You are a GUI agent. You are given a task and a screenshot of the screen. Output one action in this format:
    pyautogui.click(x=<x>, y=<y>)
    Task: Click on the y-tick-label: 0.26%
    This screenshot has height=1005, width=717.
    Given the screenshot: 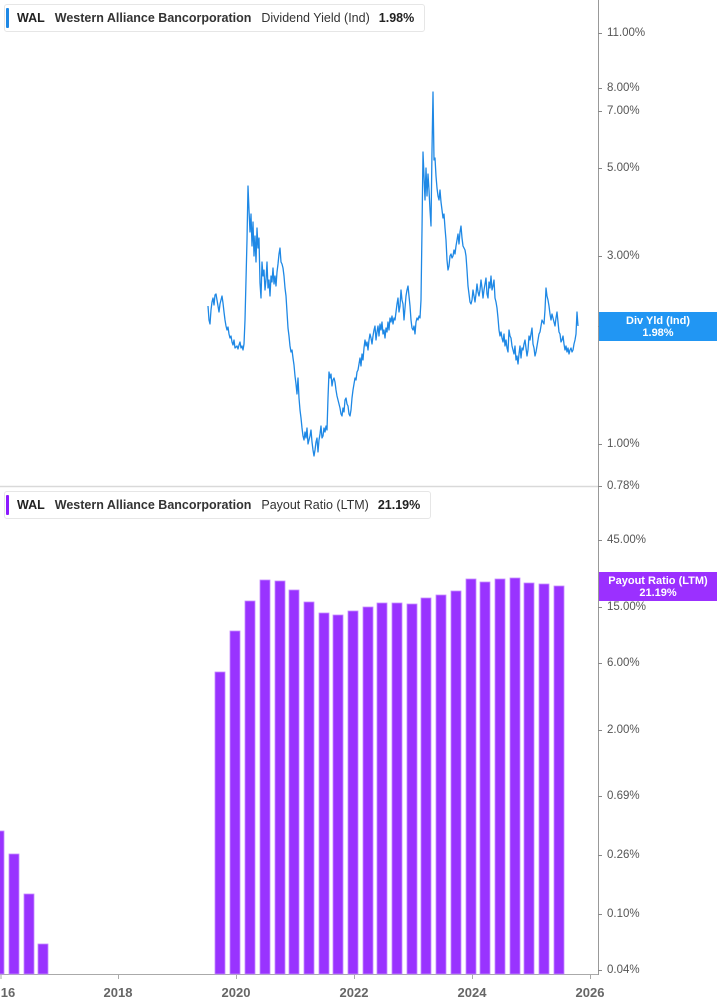 What is the action you would take?
    pyautogui.click(x=623, y=855)
    